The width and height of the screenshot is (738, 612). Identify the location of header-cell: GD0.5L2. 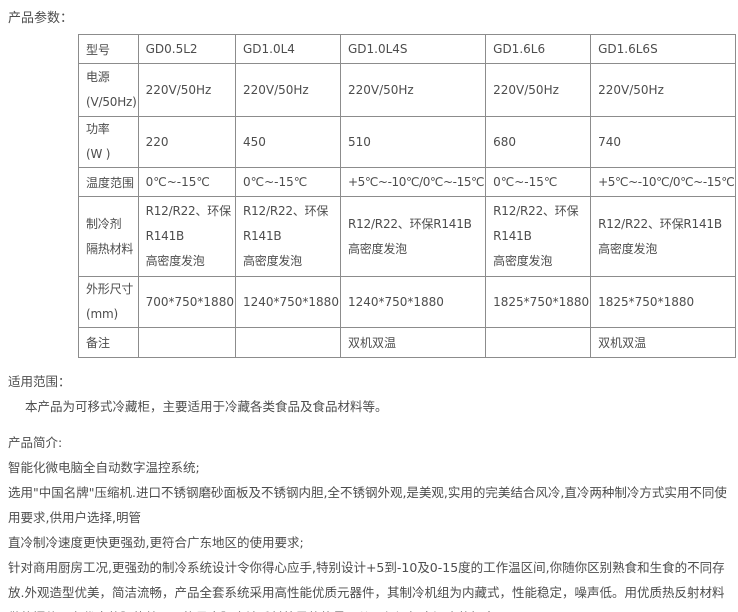
(186, 49).